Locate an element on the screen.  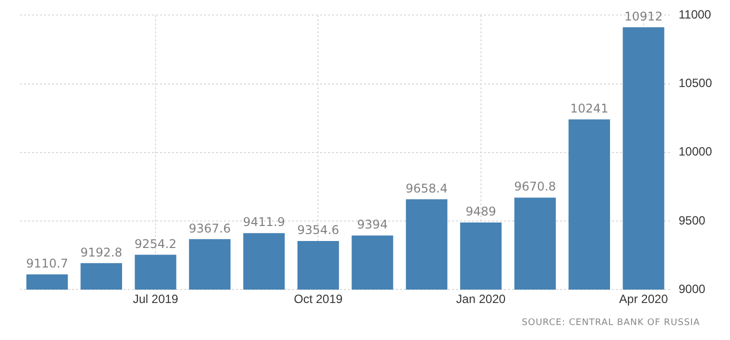
data-label: 9192.8 is located at coordinates (101, 252).